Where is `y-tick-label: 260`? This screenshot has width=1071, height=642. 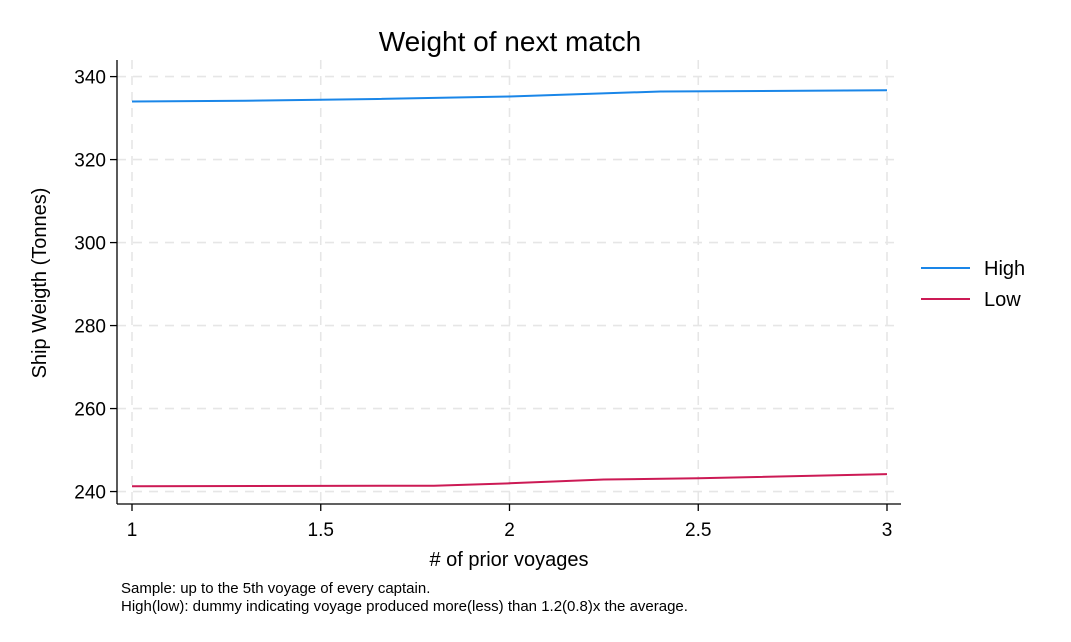
y-tick-label: 260 is located at coordinates (90, 410).